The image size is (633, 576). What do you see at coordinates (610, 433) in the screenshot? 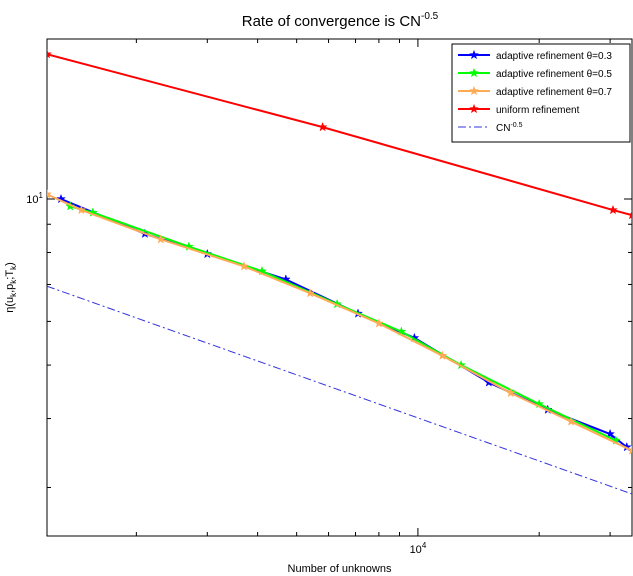
I see `series-0-point` at bounding box center [610, 433].